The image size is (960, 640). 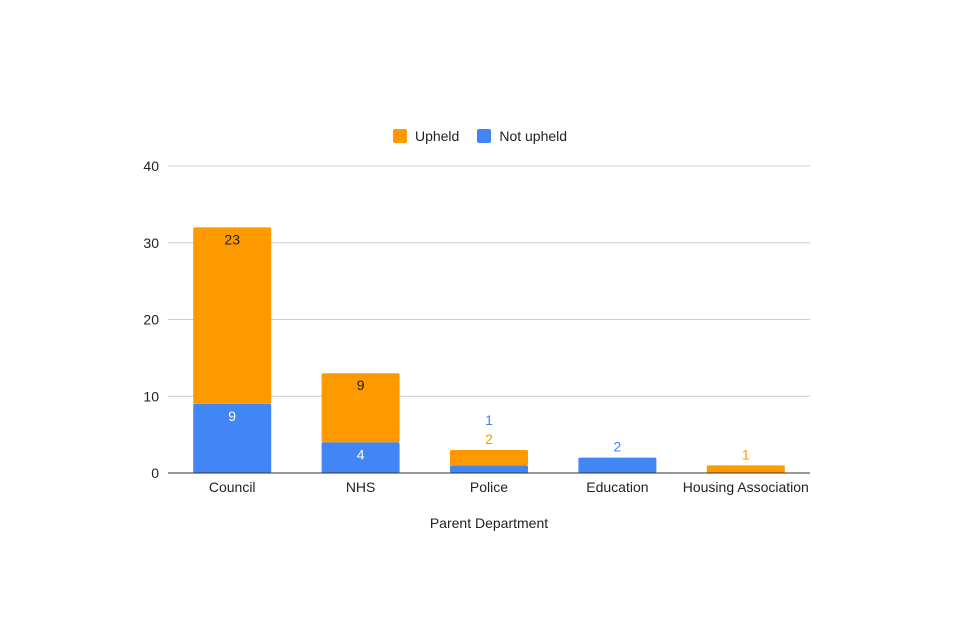 What do you see at coordinates (533, 136) in the screenshot?
I see `legend-label-not-upheld: Not upheld` at bounding box center [533, 136].